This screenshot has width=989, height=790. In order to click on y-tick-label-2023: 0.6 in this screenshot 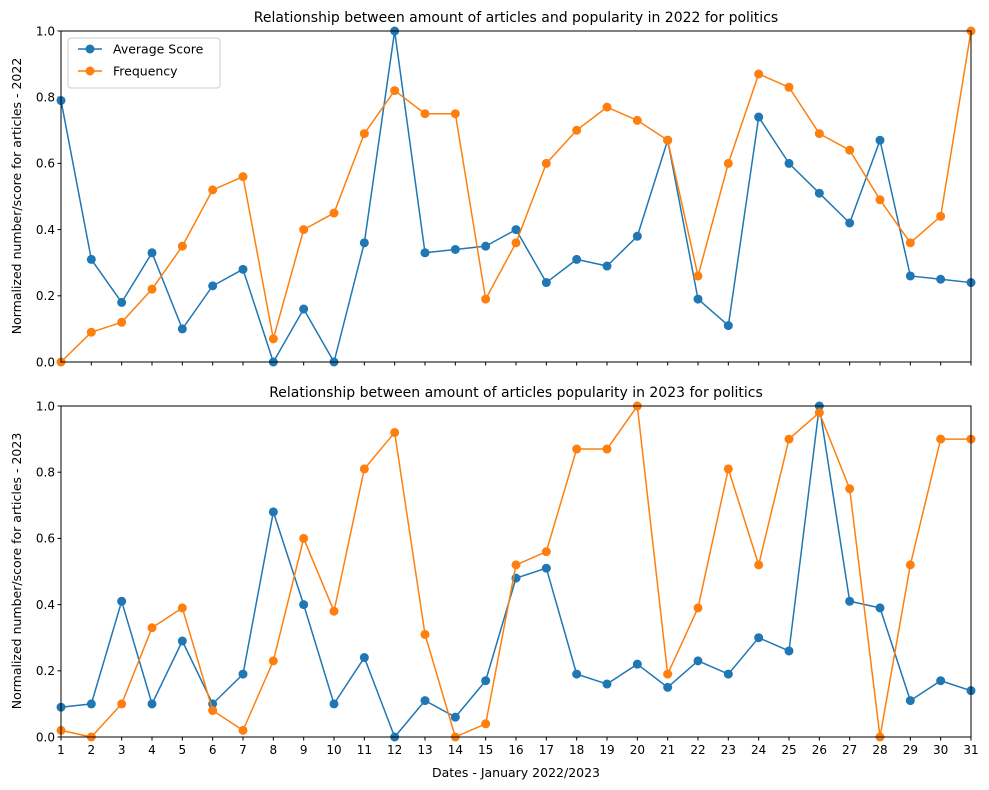, I will do `click(45, 539)`.